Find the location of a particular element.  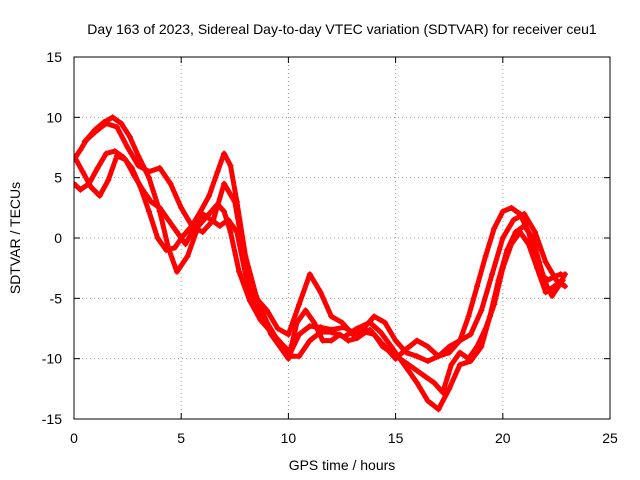

y-tick-label: 10 is located at coordinates (54, 117).